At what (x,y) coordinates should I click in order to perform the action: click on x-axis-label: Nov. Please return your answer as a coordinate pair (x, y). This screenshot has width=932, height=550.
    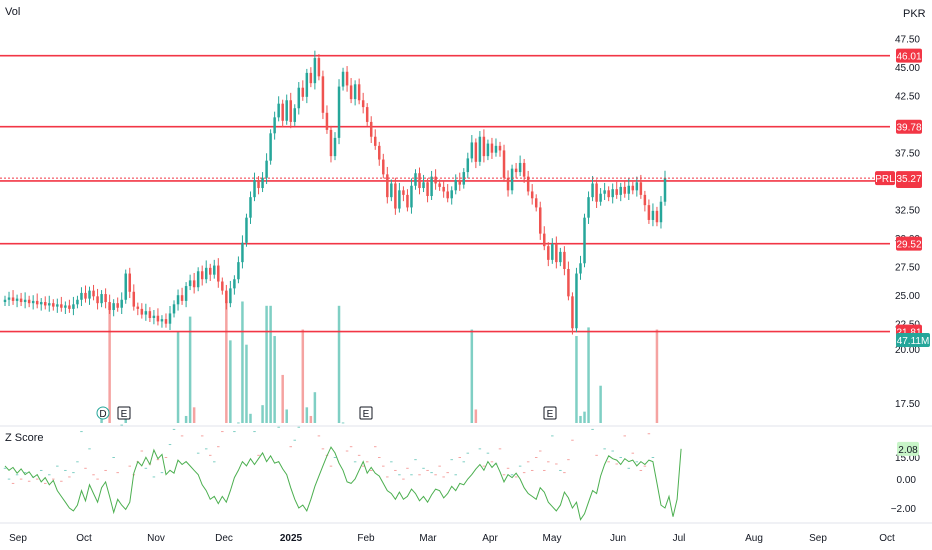
    Looking at the image, I should click on (156, 538).